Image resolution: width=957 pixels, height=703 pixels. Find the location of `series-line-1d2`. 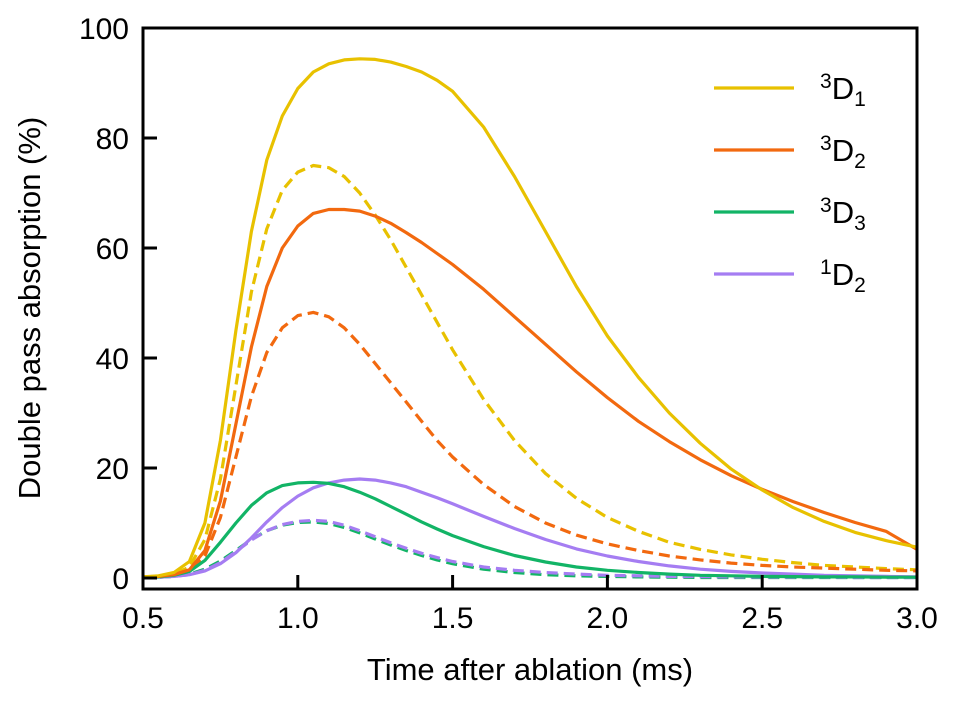

series-line-1d2 is located at coordinates (530, 528).